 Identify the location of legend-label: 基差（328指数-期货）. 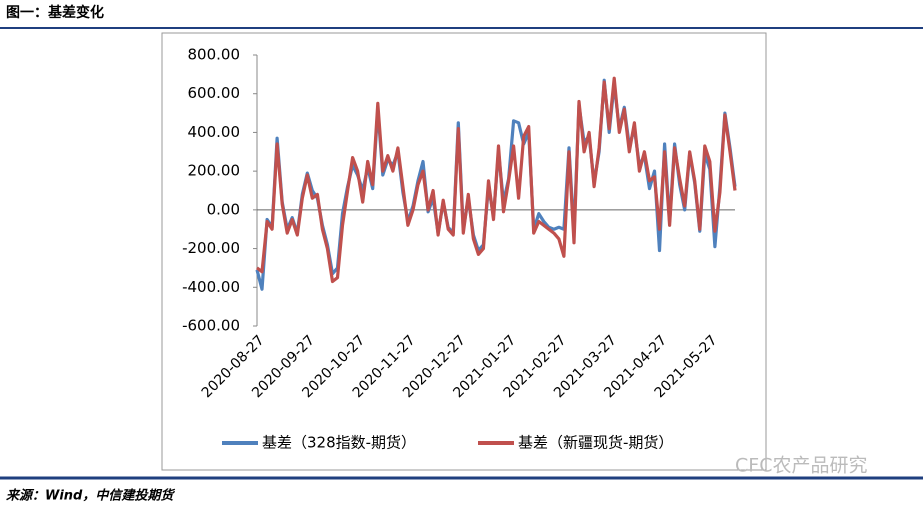
(339, 443).